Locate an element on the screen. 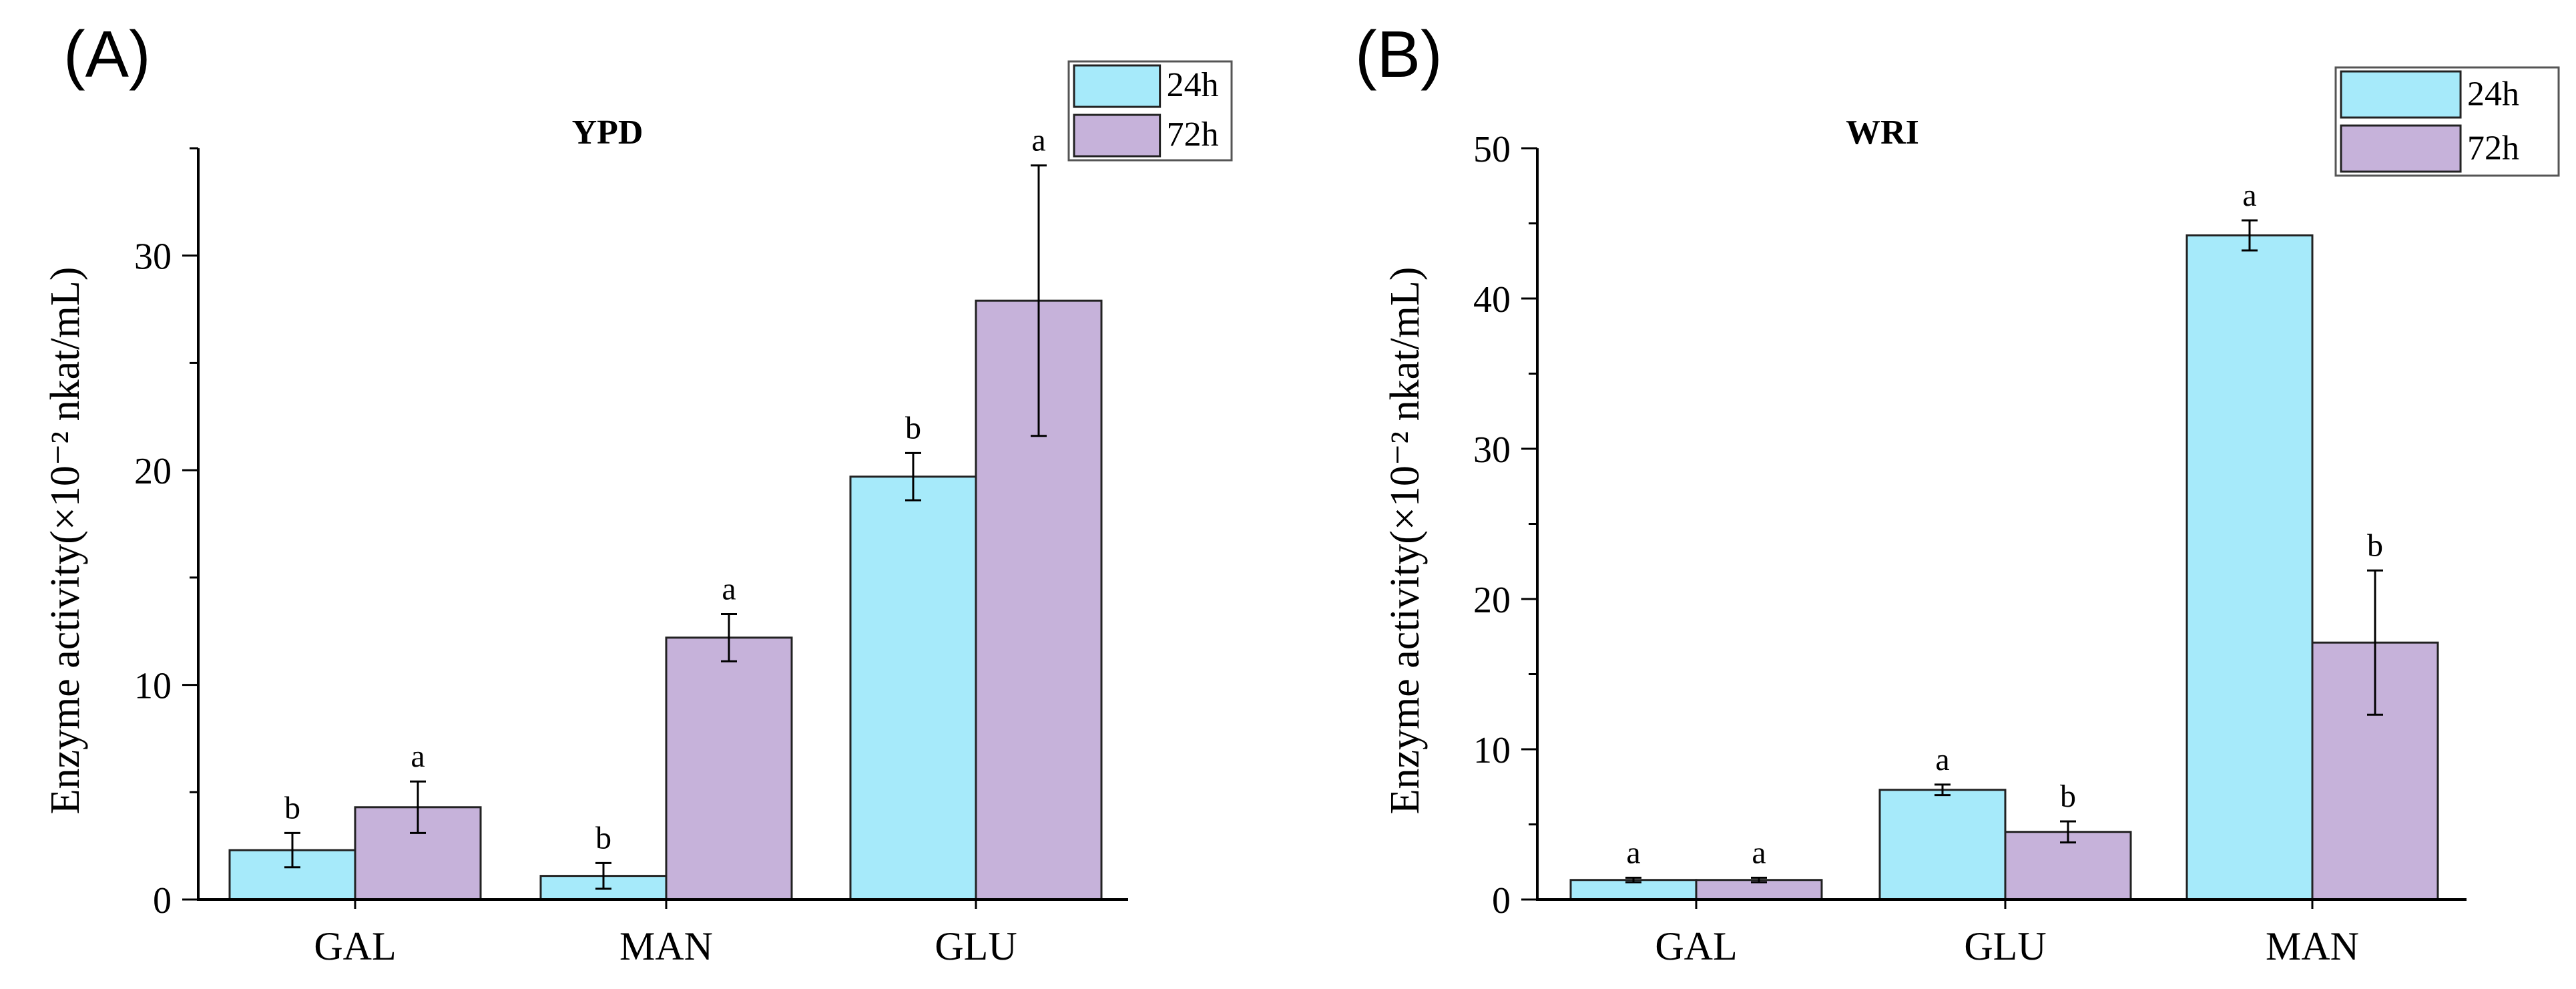 The height and width of the screenshot is (989, 2576). bar-24h-MAN is located at coordinates (2249, 567).